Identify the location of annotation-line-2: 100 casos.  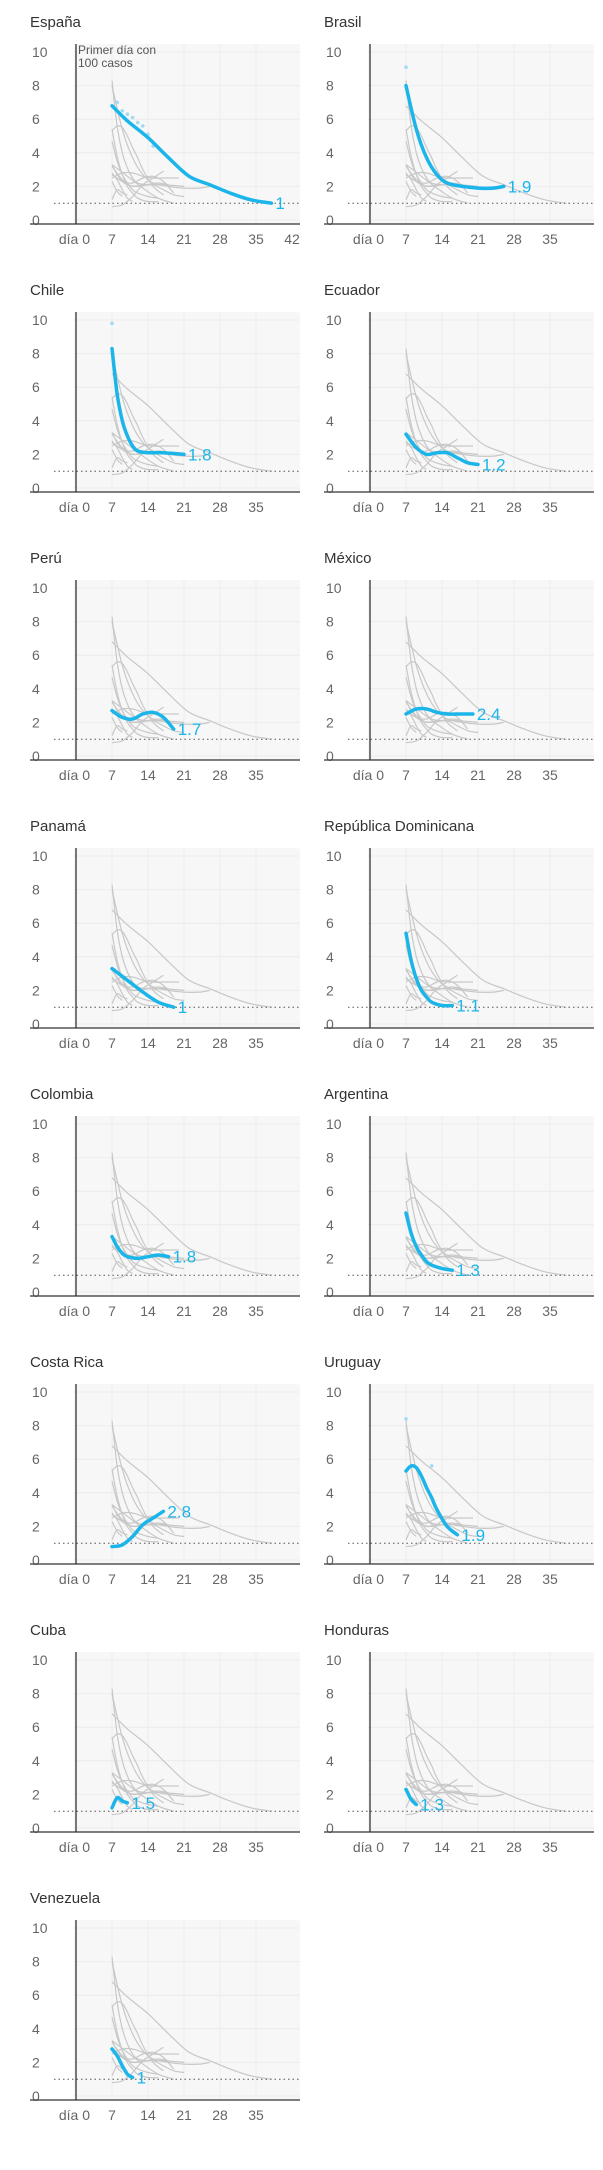
(105, 63).